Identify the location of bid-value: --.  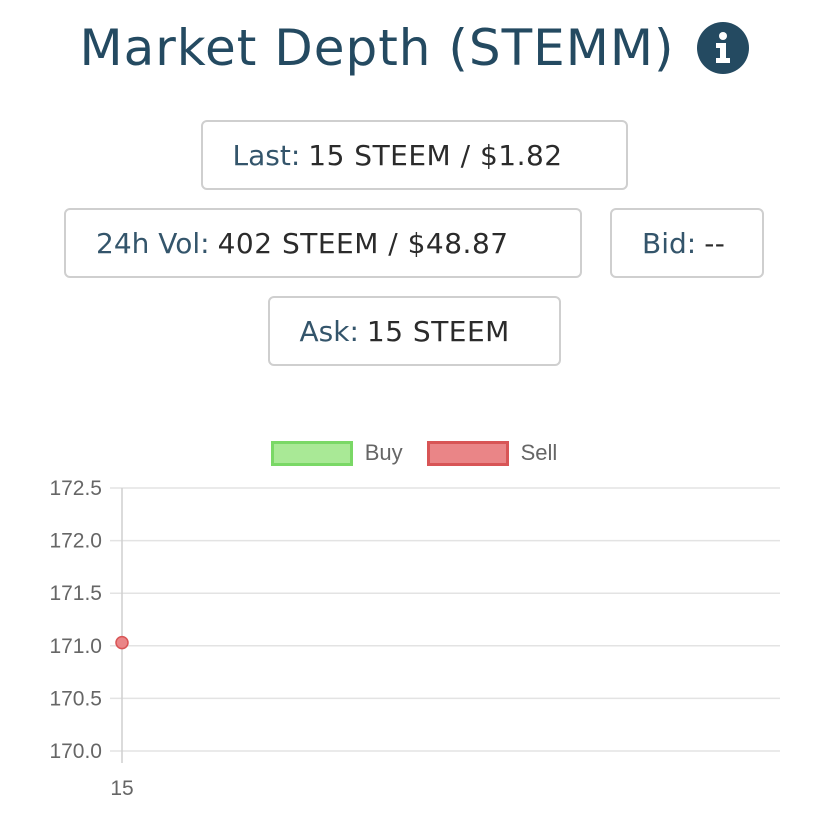
(715, 243).